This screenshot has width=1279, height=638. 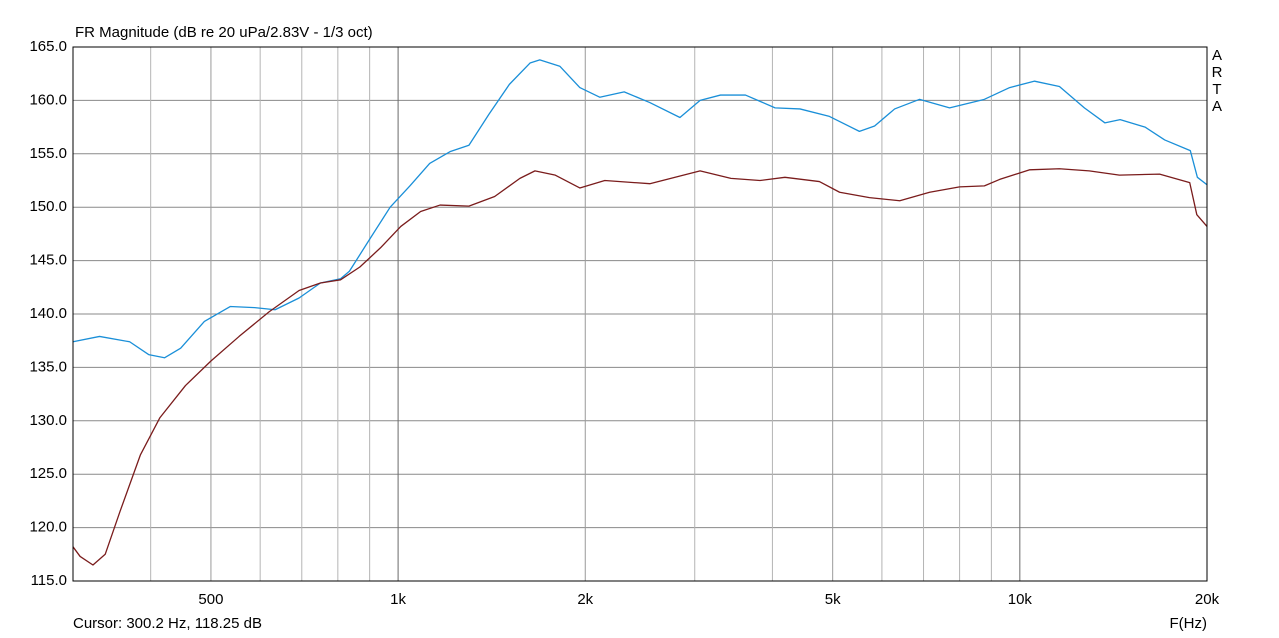 I want to click on y-tick-label: 125.0, so click(x=48, y=473).